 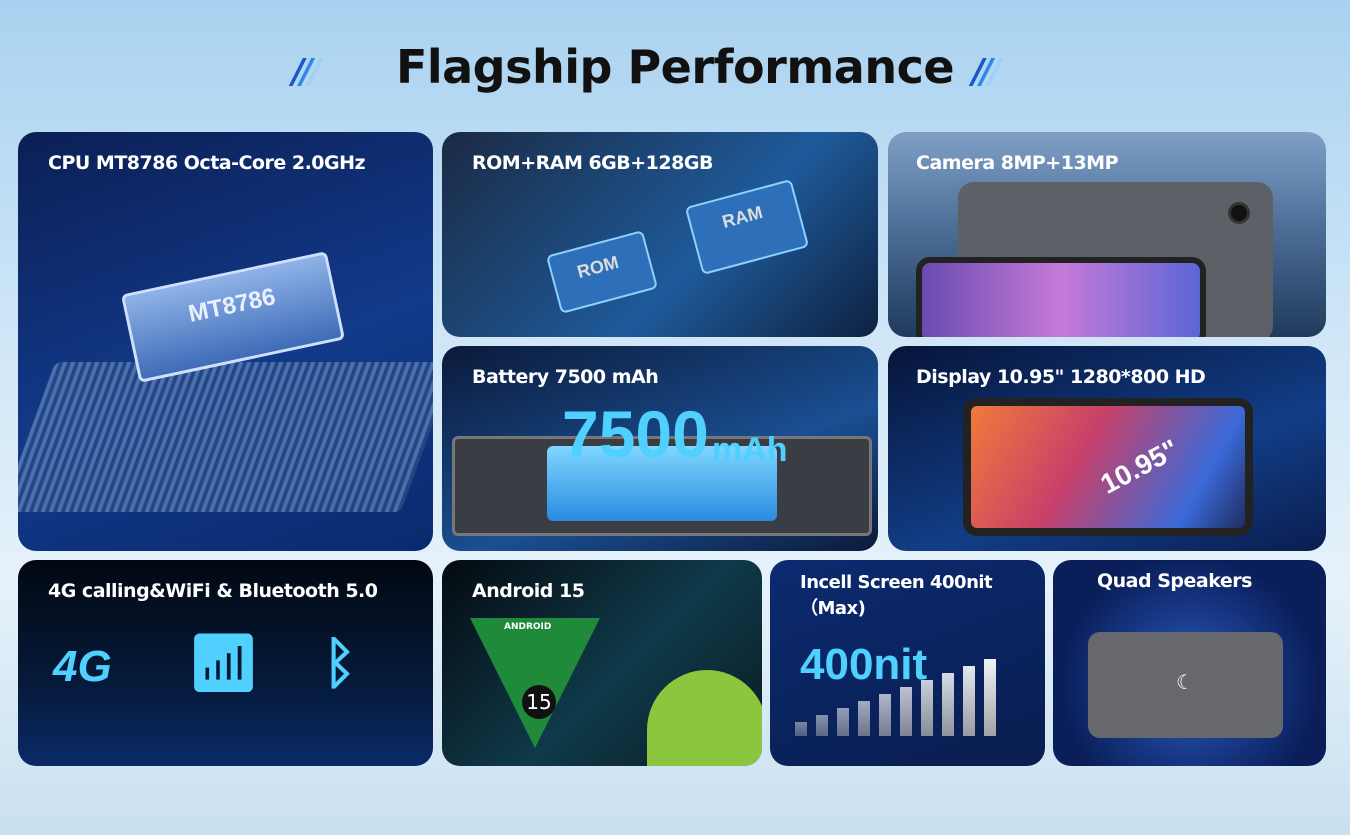 What do you see at coordinates (528, 627) in the screenshot?
I see `android-badge-text: ANDROID` at bounding box center [528, 627].